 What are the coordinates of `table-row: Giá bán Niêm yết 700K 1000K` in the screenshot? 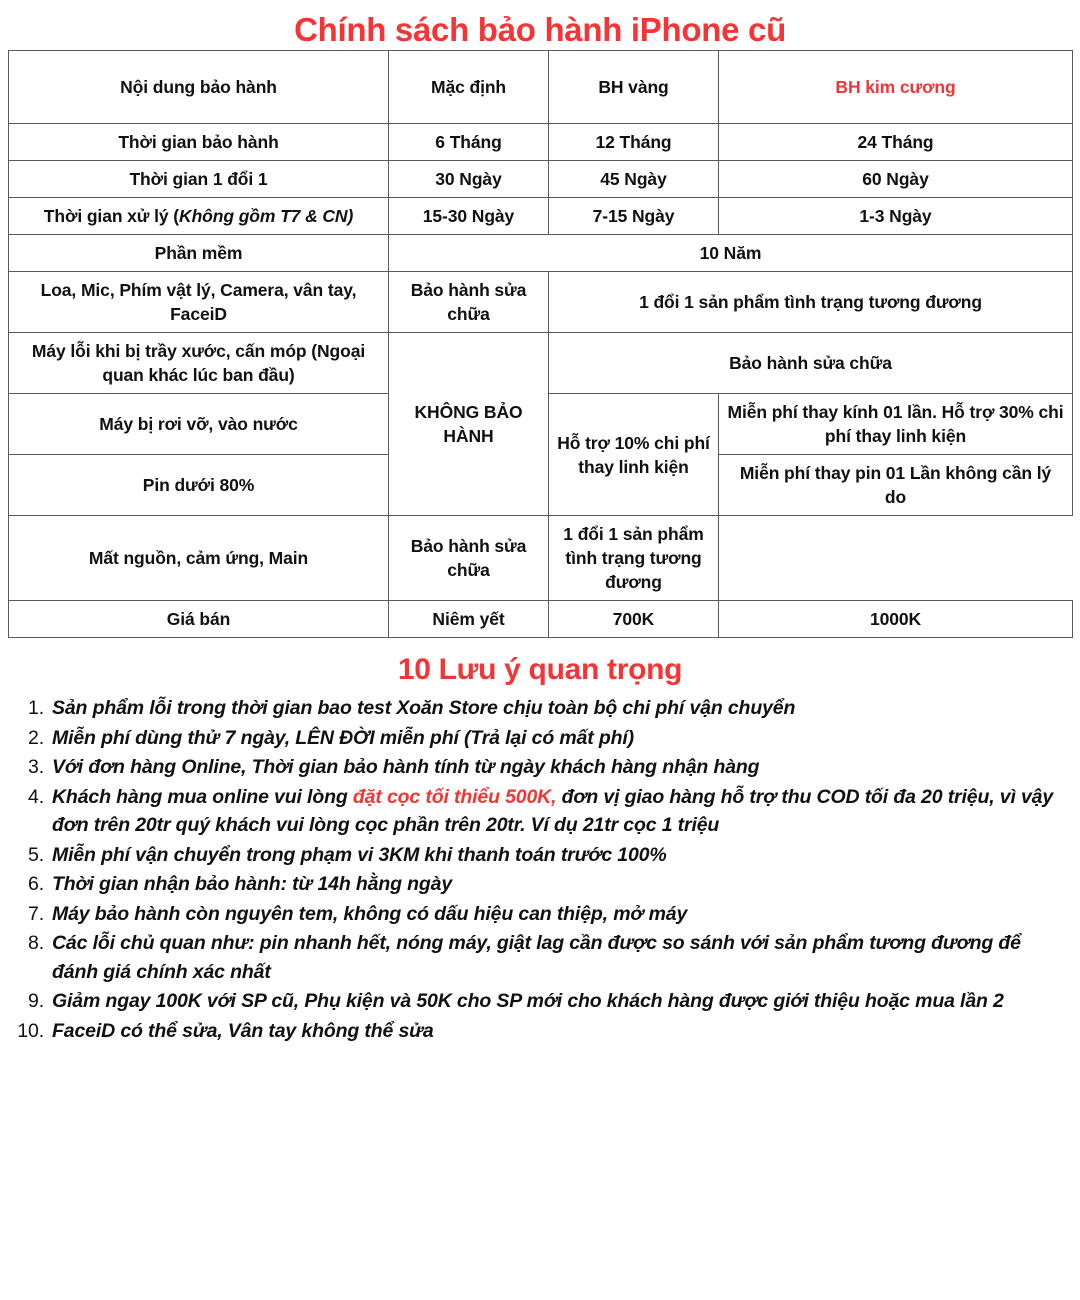 It's located at (540, 619).